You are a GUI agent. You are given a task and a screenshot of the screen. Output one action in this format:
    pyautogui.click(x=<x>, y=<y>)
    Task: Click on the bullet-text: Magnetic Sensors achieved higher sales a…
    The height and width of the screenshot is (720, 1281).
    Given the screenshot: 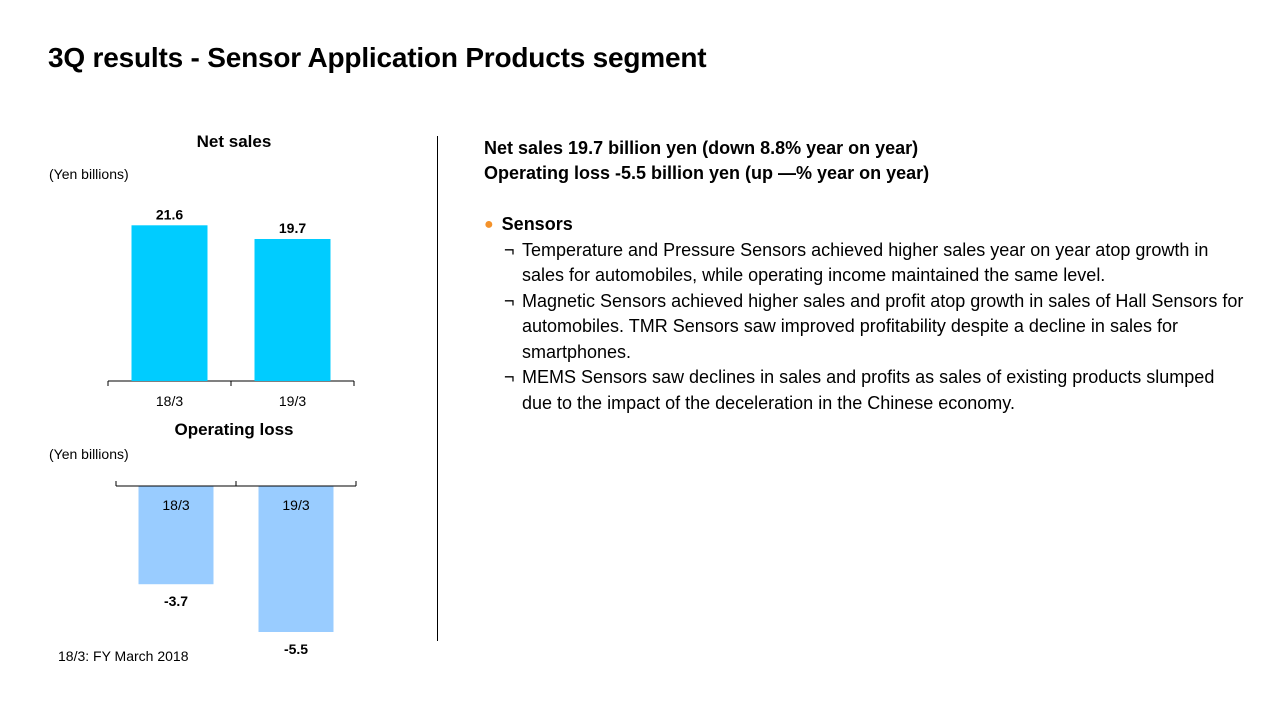 What is the action you would take?
    pyautogui.click(x=883, y=326)
    